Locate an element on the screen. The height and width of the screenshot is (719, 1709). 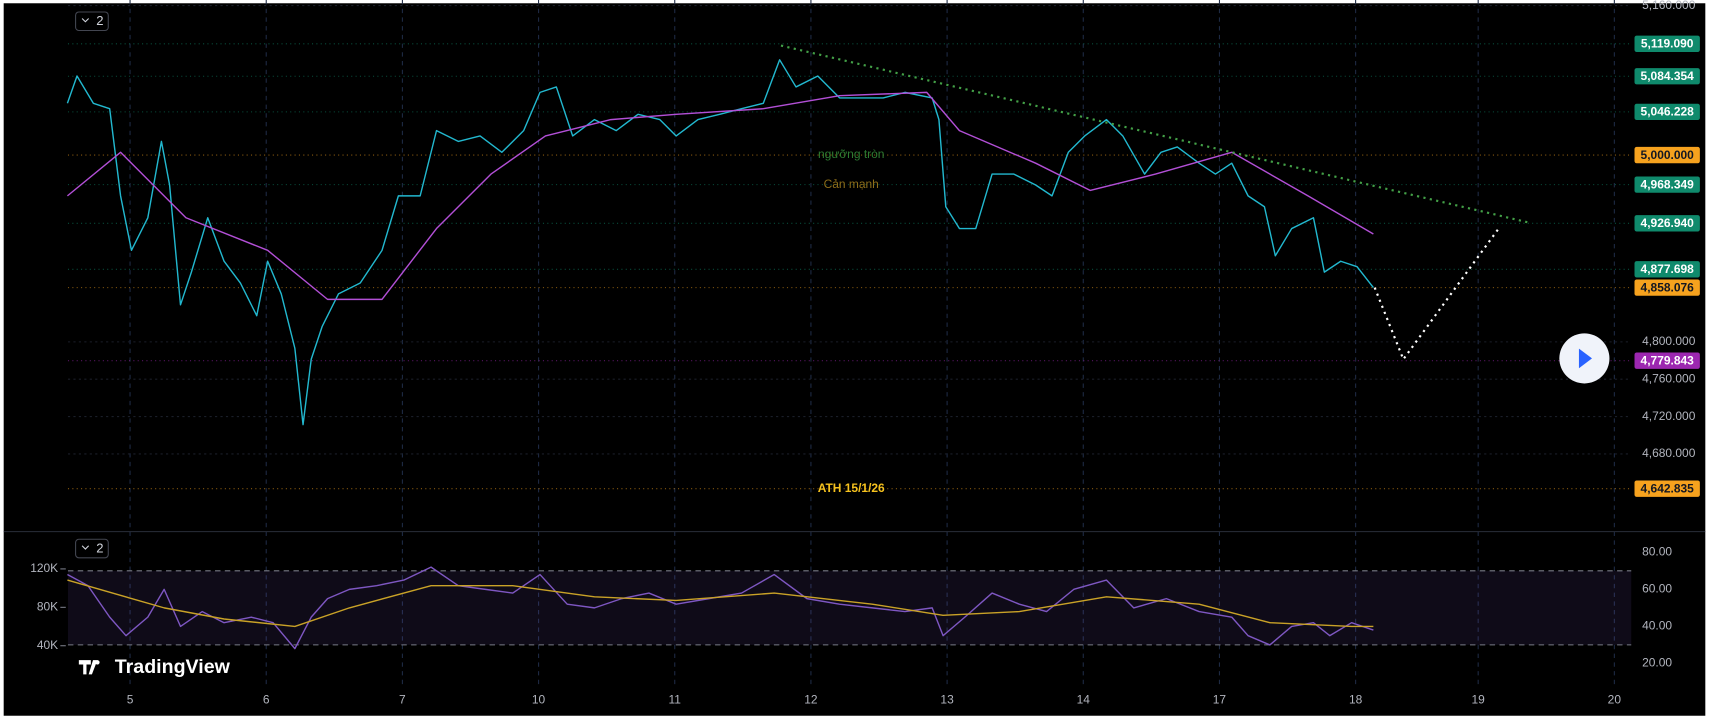
price-label: 4,642.835 is located at coordinates (1668, 488).